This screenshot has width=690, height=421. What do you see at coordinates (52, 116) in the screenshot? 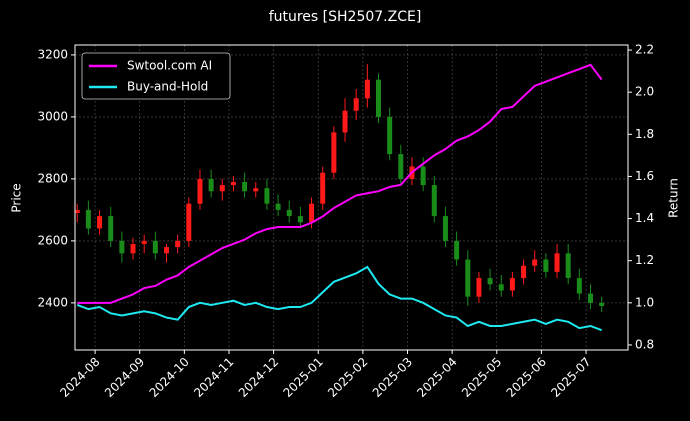
I see `y-tick-label: 3000` at bounding box center [52, 116].